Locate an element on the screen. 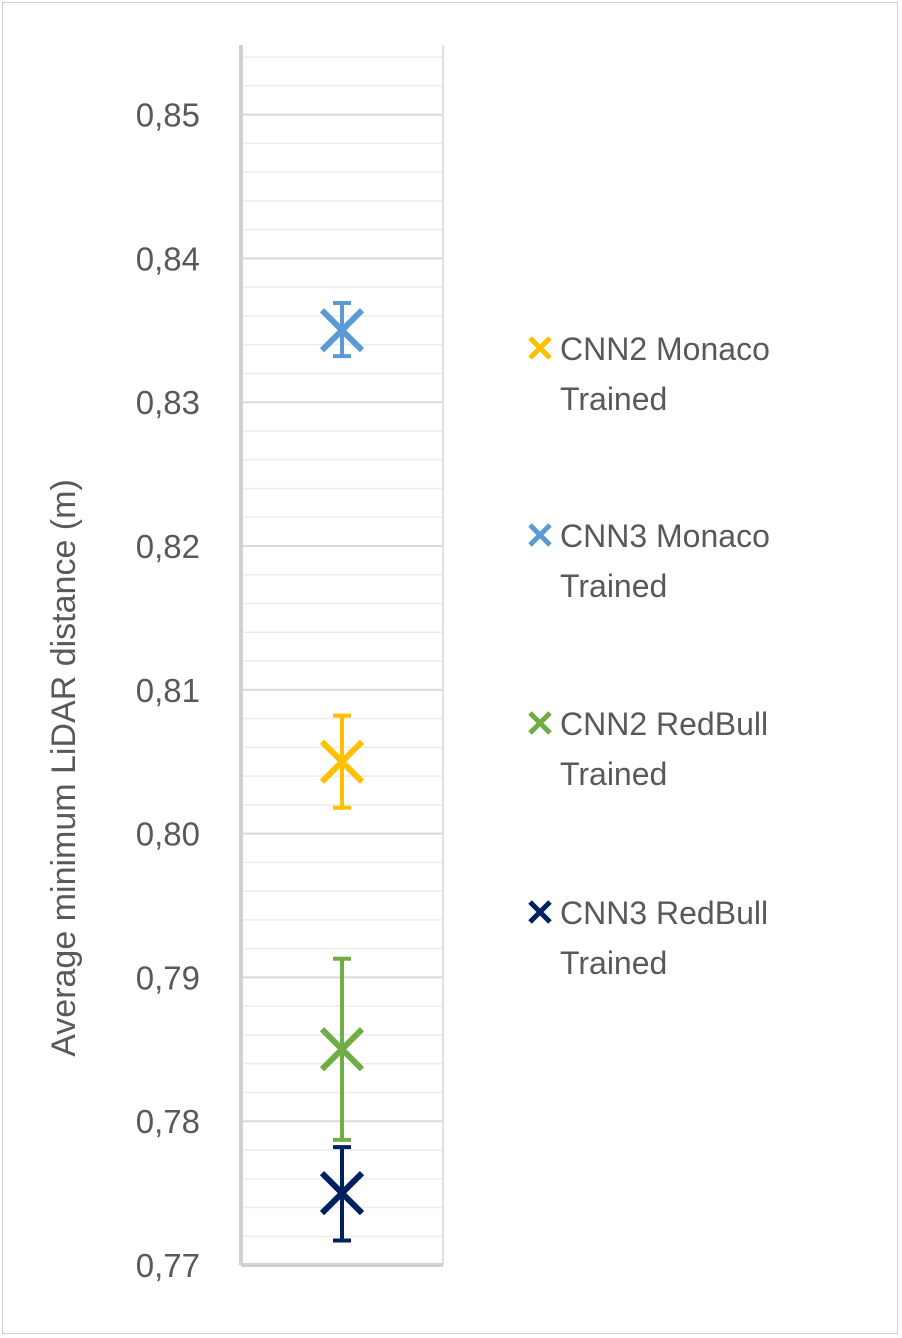  y-tick-label: 0,83 is located at coordinates (168, 402).